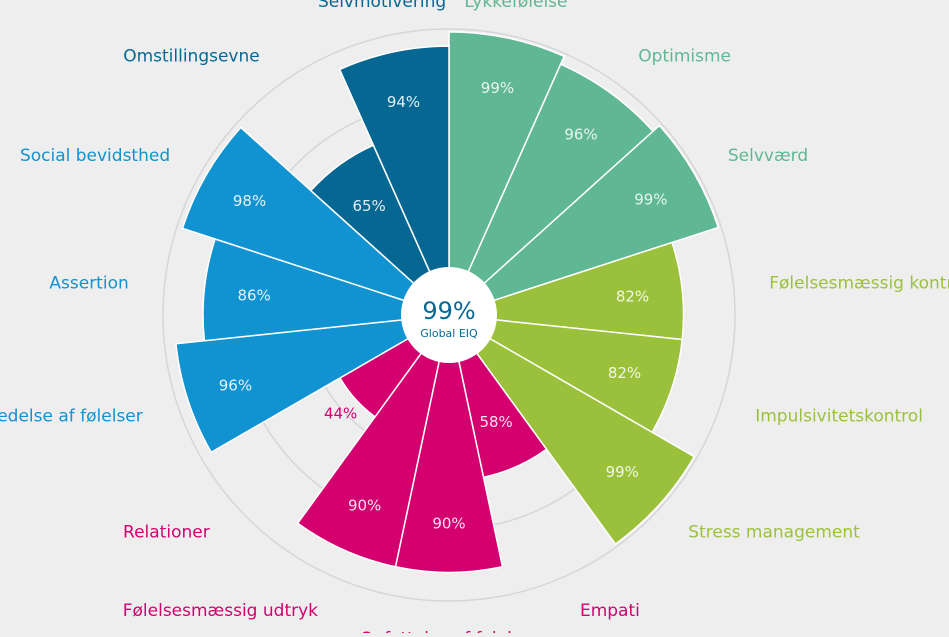  I want to click on category-label: Følelsesmæssig udtryk, so click(220, 611).